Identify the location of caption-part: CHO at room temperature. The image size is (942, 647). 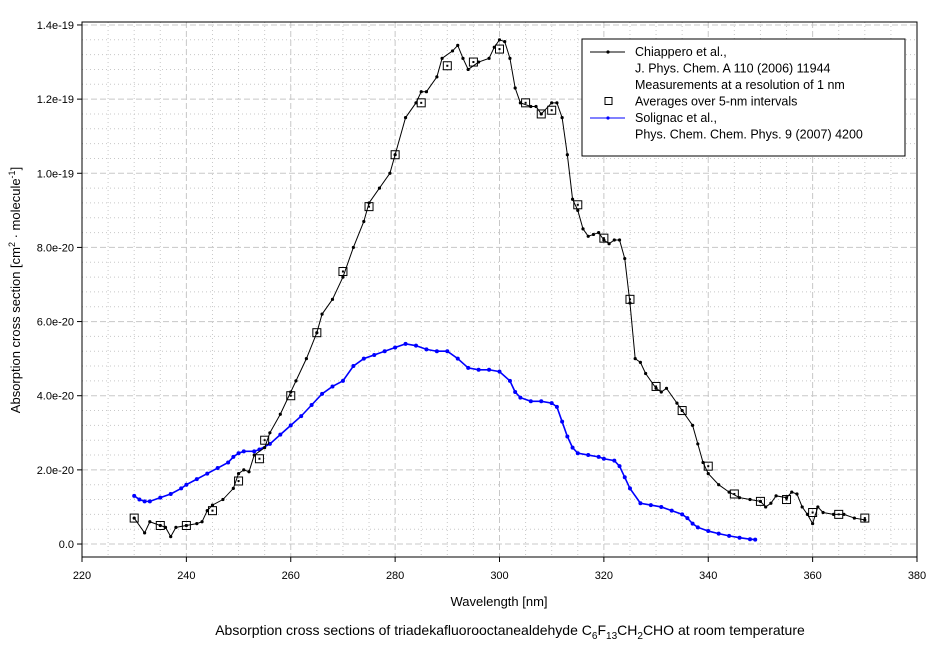
(724, 630).